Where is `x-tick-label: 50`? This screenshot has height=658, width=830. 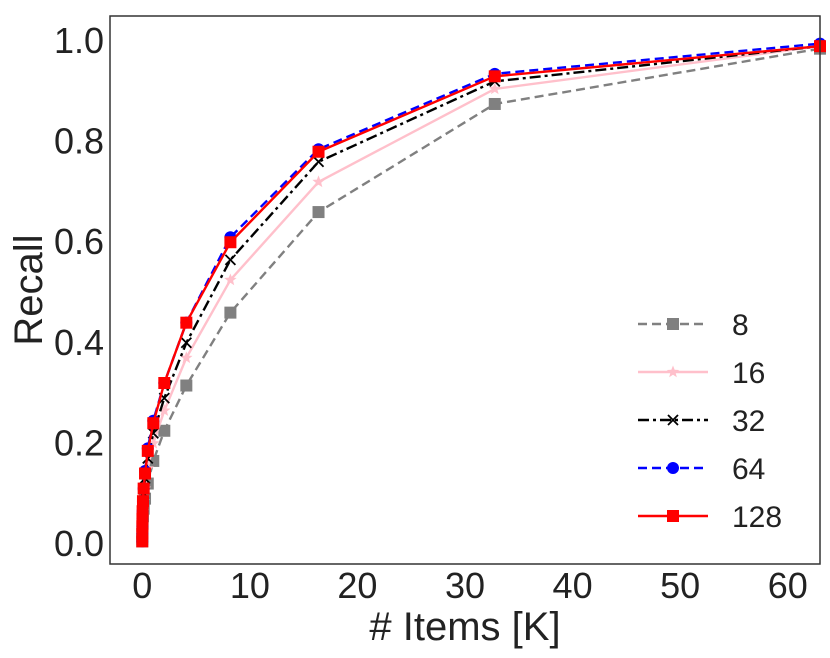 x-tick-label: 50 is located at coordinates (680, 585).